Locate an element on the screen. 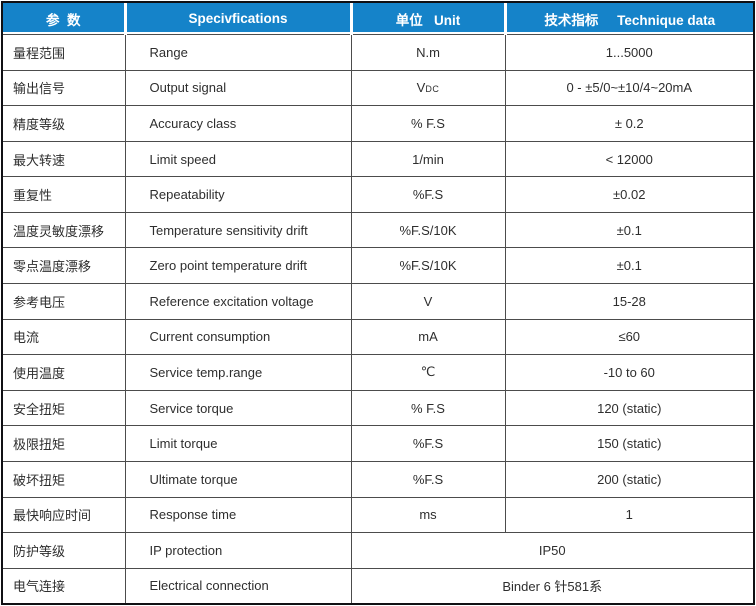  value-cell: -10 to 60 is located at coordinates (628, 372).